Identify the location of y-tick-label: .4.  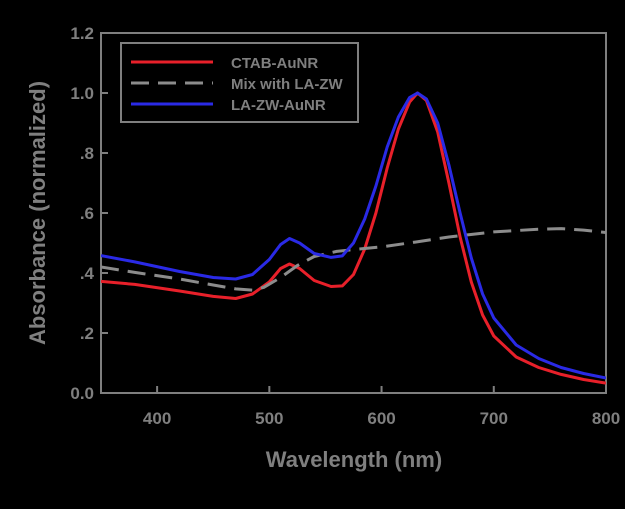
(87, 273).